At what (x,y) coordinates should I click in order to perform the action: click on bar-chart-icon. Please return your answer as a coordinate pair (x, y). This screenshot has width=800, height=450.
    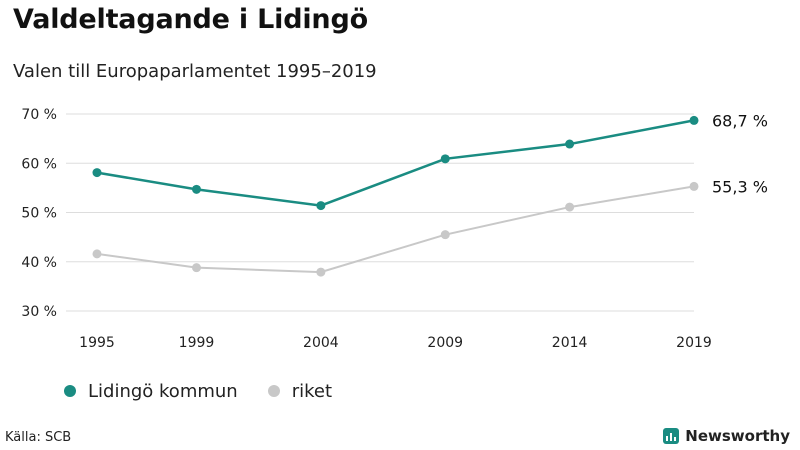
    Looking at the image, I should click on (671, 436).